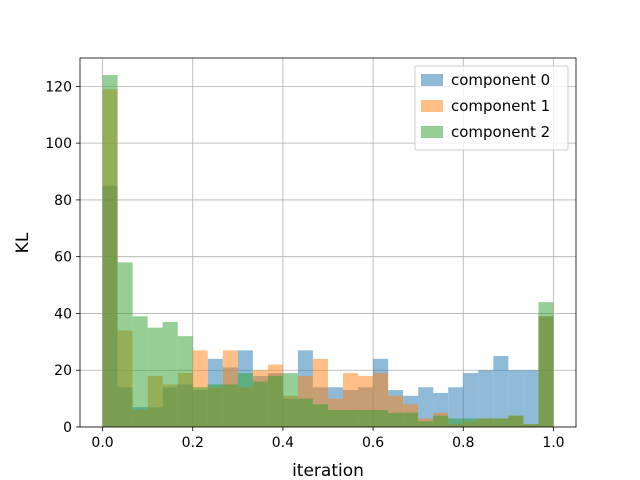  What do you see at coordinates (63, 258) in the screenshot?
I see `y-tick-label: 60` at bounding box center [63, 258].